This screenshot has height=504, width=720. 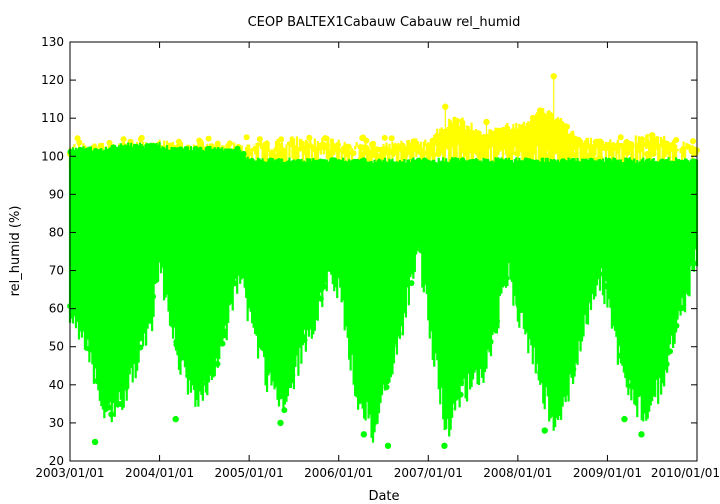 I want to click on x-tick-label: 2003/01/01, so click(x=69, y=473).